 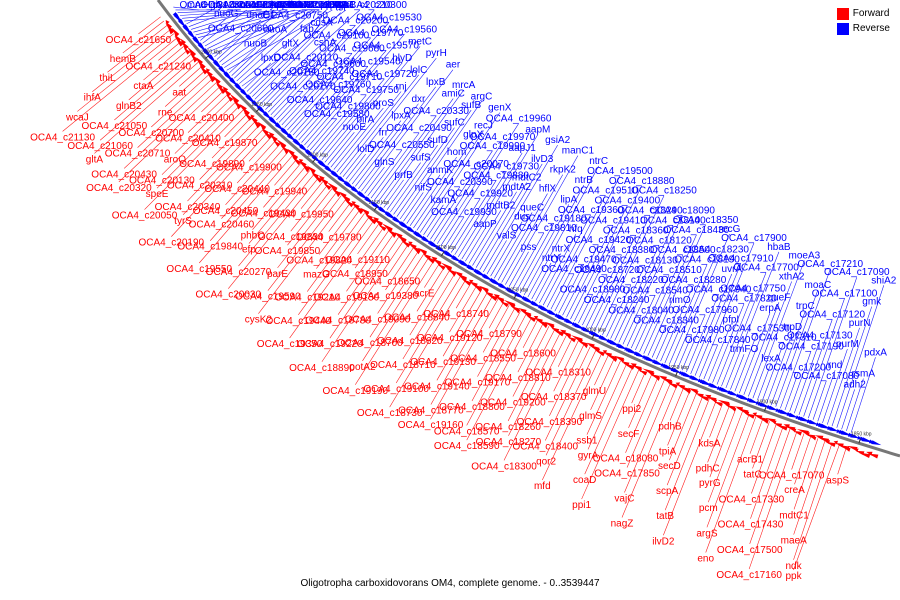 I want to click on reverse-gene-label: OCA4_c19960, so click(x=519, y=119).